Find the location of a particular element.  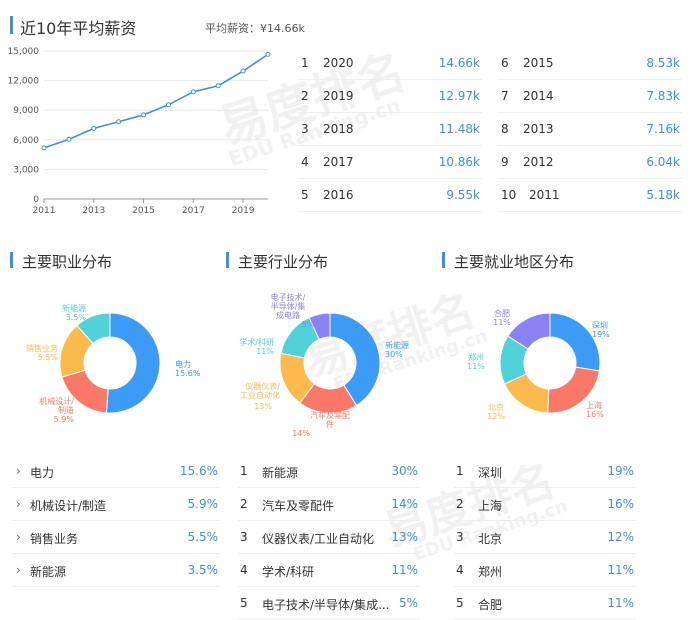

list-item-name: 学术/科研 is located at coordinates (288, 572).